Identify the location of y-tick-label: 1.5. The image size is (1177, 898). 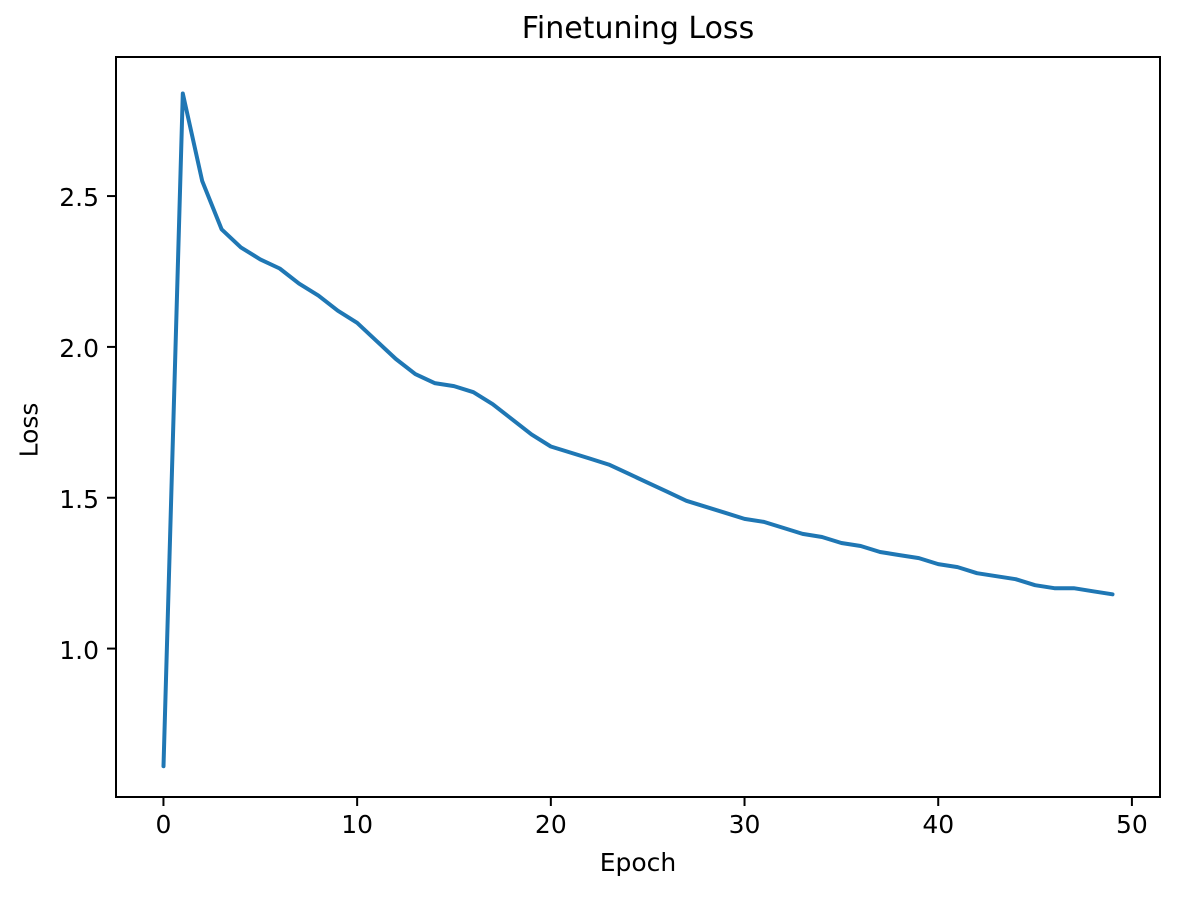
(79, 499).